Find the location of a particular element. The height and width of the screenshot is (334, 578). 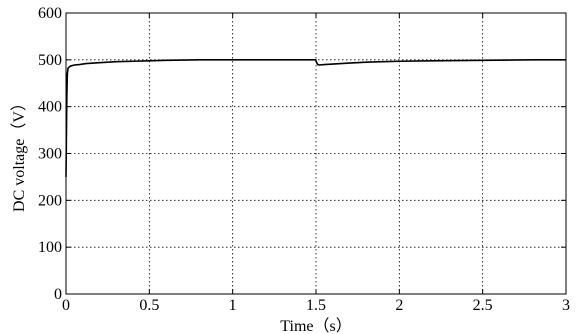

x-tick-labels: 0 0.5 1 1.5 2 2.5 3 is located at coordinates (316, 305).